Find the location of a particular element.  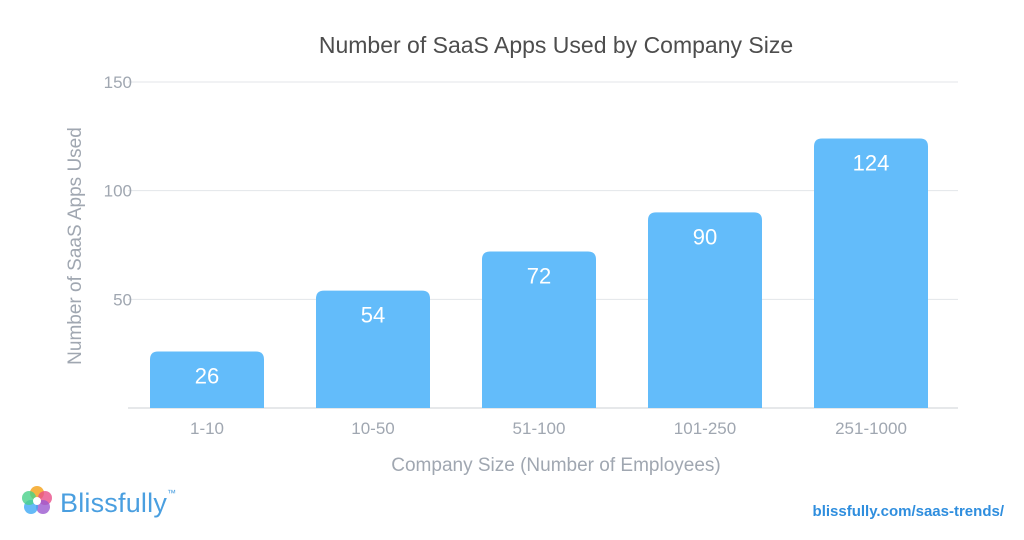

y-tick-label: 150 is located at coordinates (118, 82).